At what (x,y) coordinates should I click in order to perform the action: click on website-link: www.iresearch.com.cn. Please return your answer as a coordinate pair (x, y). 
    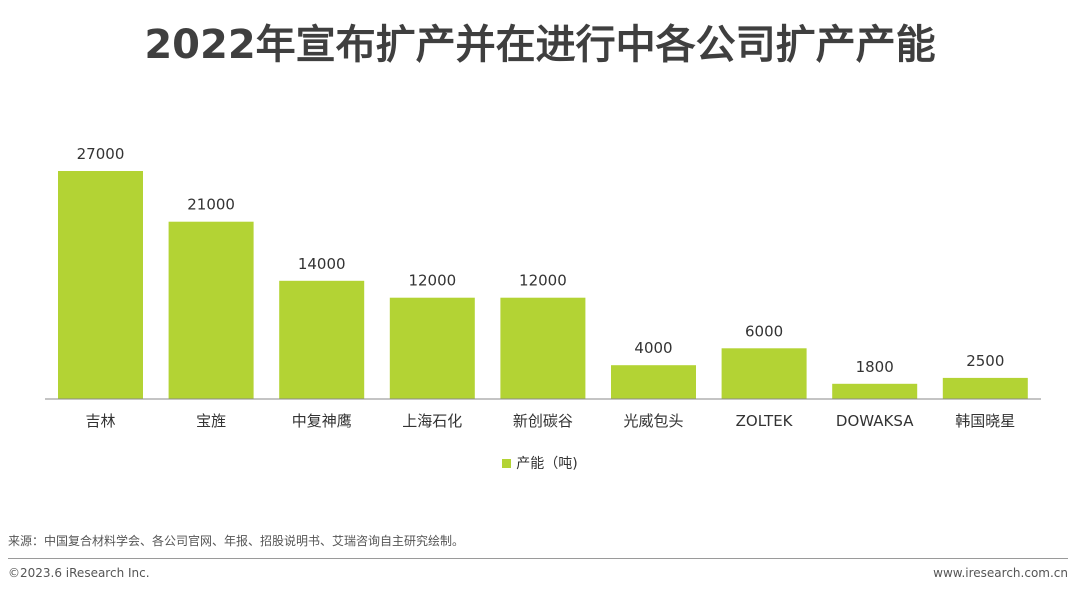
    Looking at the image, I should click on (1000, 573).